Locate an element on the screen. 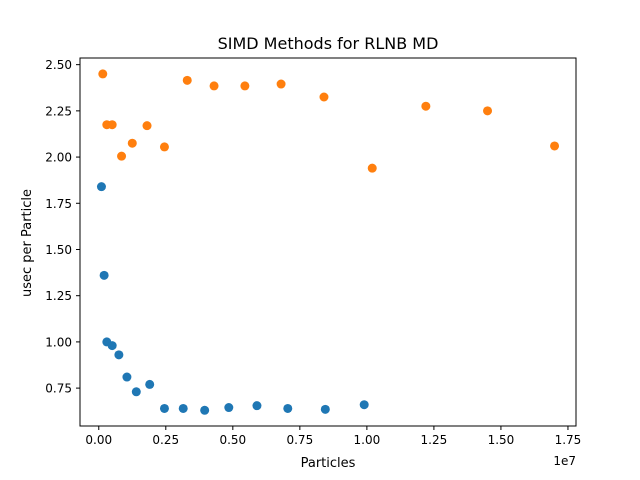  y-tick-label: 1.75 is located at coordinates (58, 204).